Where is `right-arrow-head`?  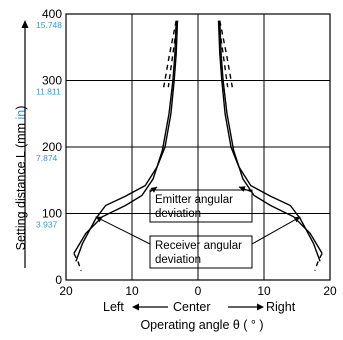
right-arrow-head is located at coordinates (260, 307).